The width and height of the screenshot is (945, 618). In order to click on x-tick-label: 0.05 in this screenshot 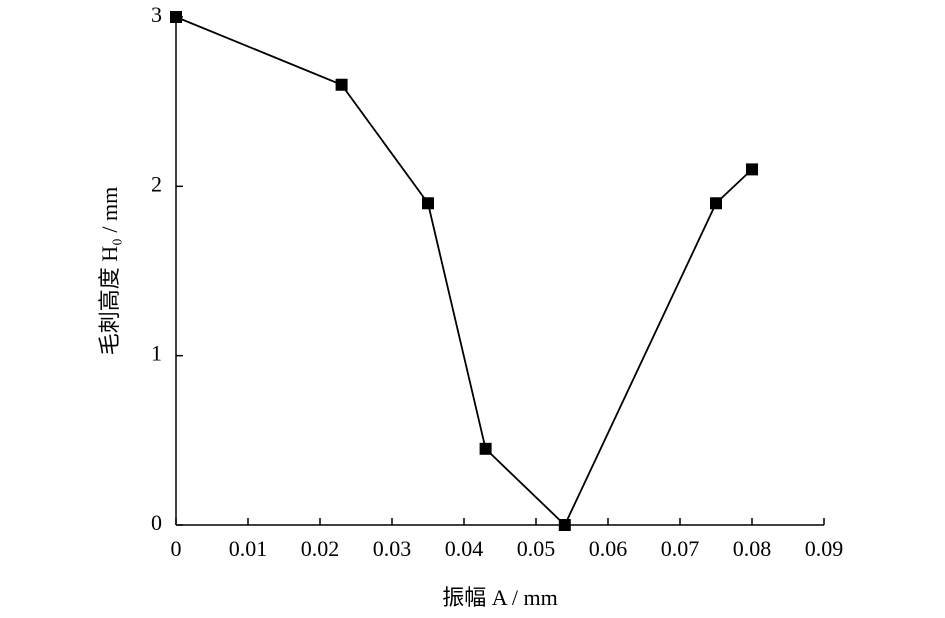, I will do `click(536, 548)`.